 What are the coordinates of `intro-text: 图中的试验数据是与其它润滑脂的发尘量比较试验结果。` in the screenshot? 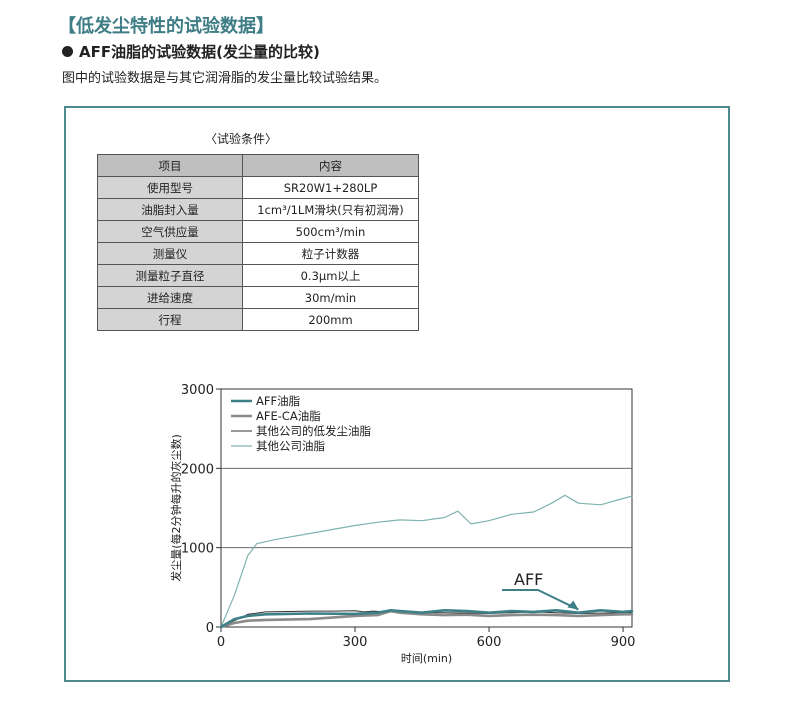 It's located at (225, 78).